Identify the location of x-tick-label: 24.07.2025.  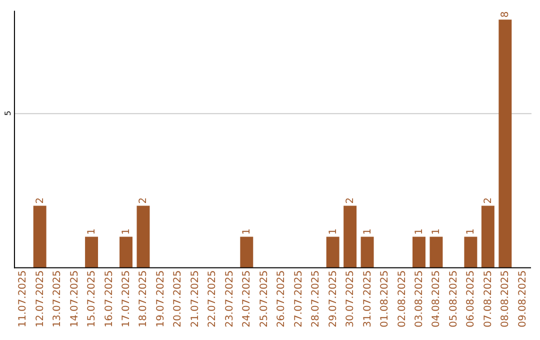
(247, 299).